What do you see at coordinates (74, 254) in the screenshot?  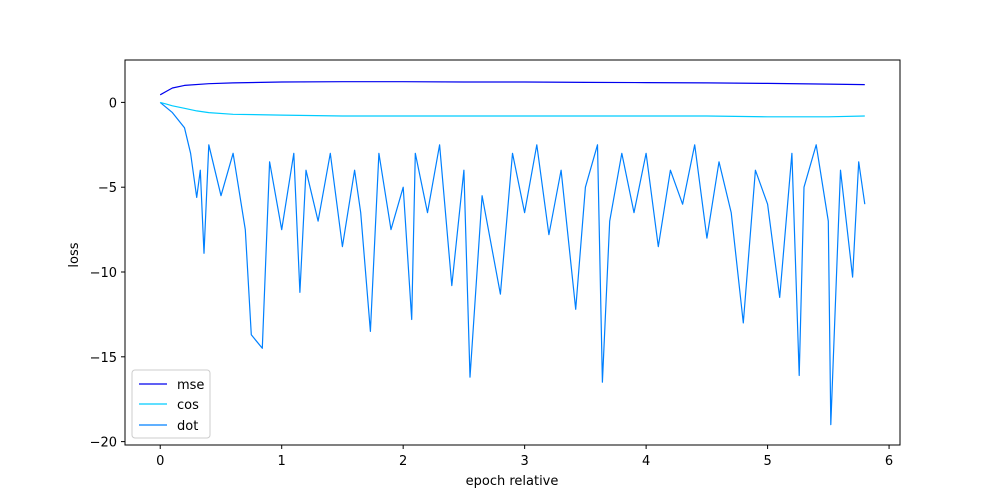 I see `y-axis-label: loss` at bounding box center [74, 254].